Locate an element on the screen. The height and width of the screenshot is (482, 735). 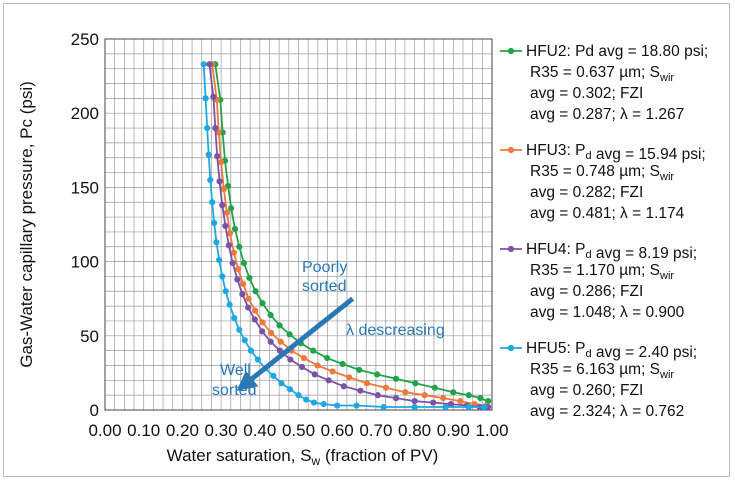
y-tick-label: 150 is located at coordinates (85, 187).